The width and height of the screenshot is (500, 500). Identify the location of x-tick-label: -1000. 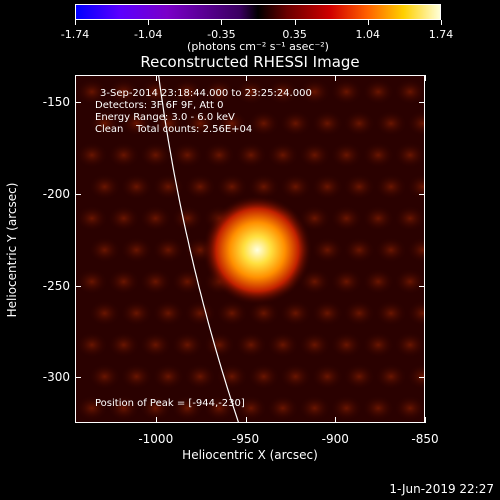
(156, 439).